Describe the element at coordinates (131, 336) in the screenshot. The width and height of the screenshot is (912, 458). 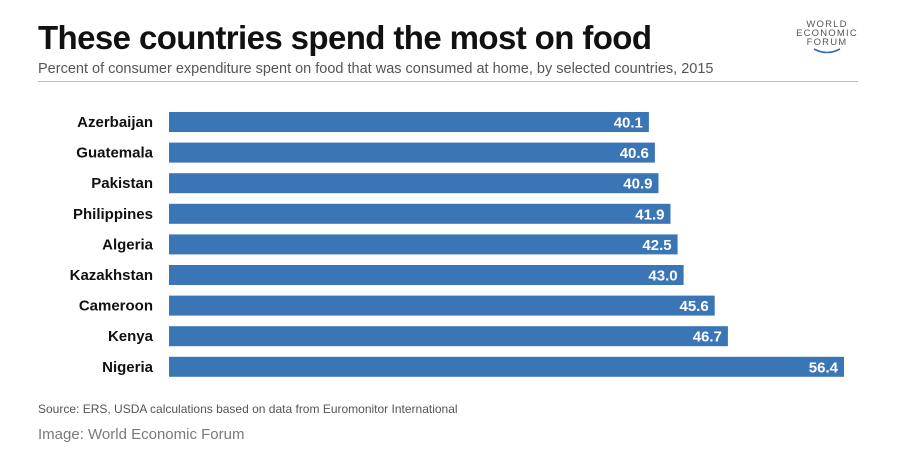
I see `category-label: Kenya` at that location.